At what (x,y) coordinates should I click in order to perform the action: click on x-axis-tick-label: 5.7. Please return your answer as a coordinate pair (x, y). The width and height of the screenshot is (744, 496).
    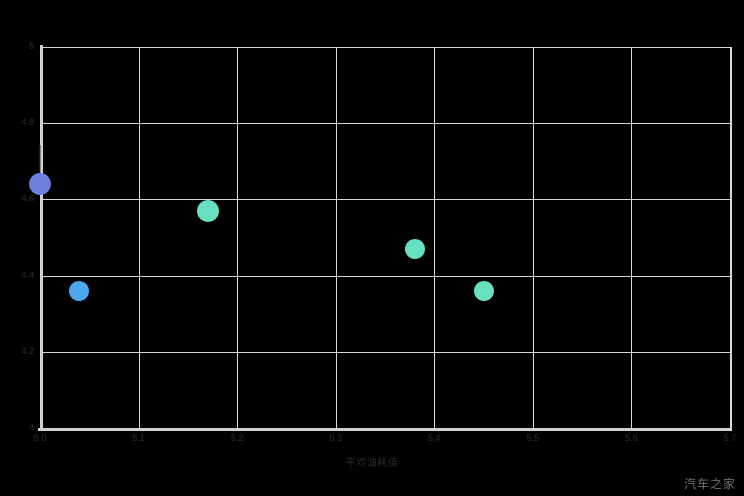
    Looking at the image, I should click on (730, 438).